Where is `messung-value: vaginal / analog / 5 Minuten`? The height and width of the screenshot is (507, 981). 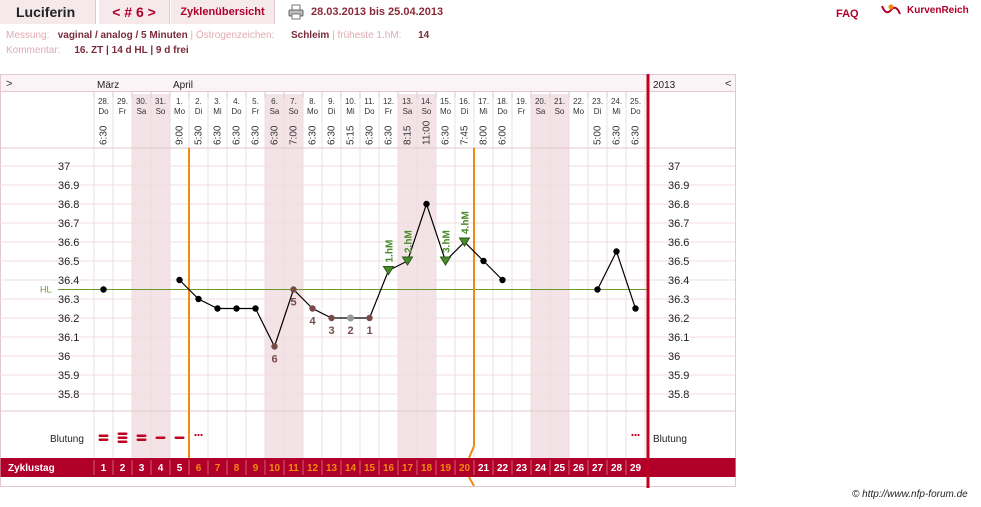 messung-value: vaginal / analog / 5 Minuten is located at coordinates (122, 35).